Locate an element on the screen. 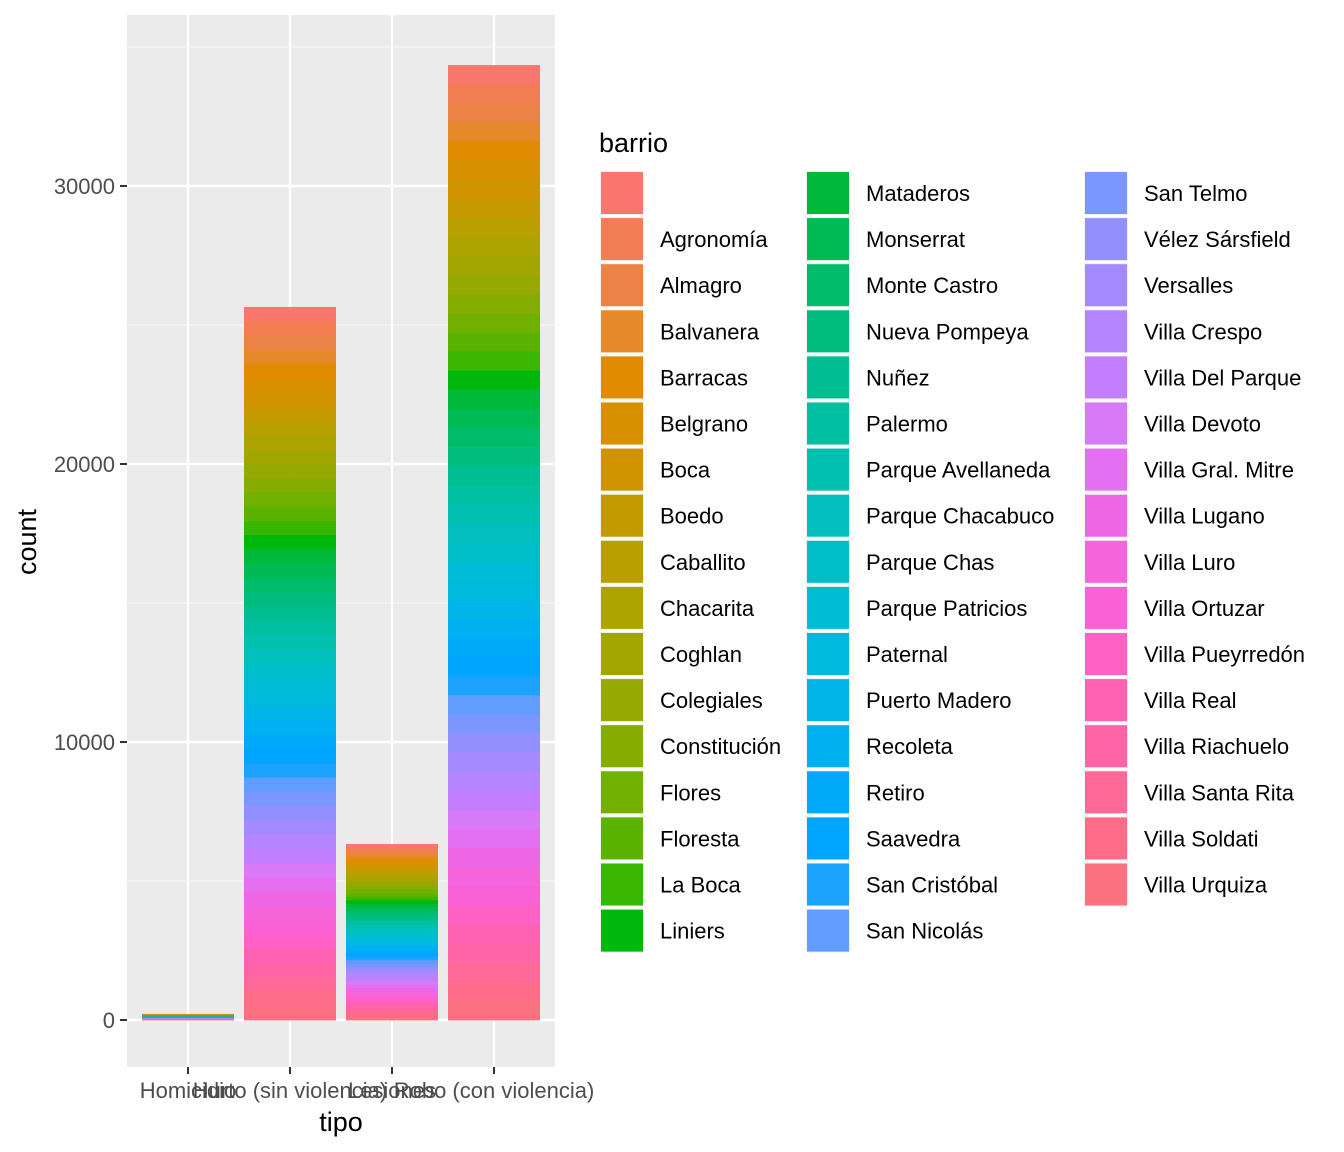  legend-item: Flores is located at coordinates (660, 792).